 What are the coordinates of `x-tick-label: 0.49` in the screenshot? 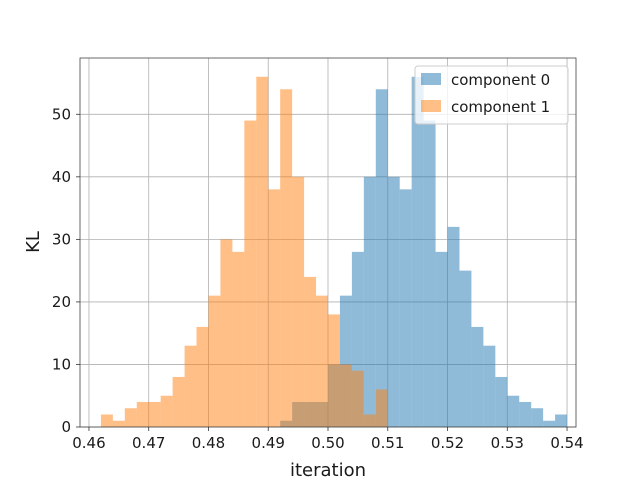 It's located at (268, 443).